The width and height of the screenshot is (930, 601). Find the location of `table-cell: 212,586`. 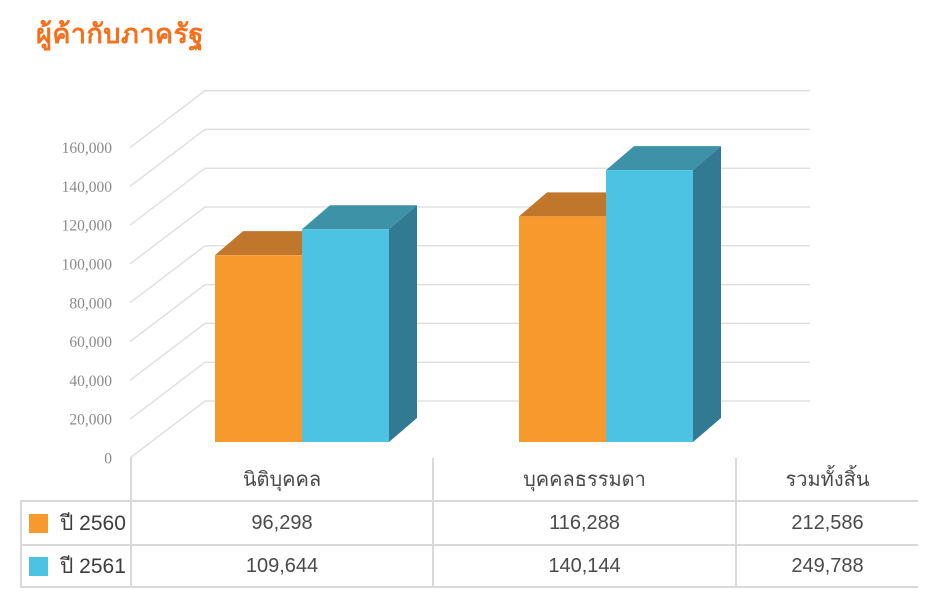

table-cell: 212,586 is located at coordinates (826, 522).